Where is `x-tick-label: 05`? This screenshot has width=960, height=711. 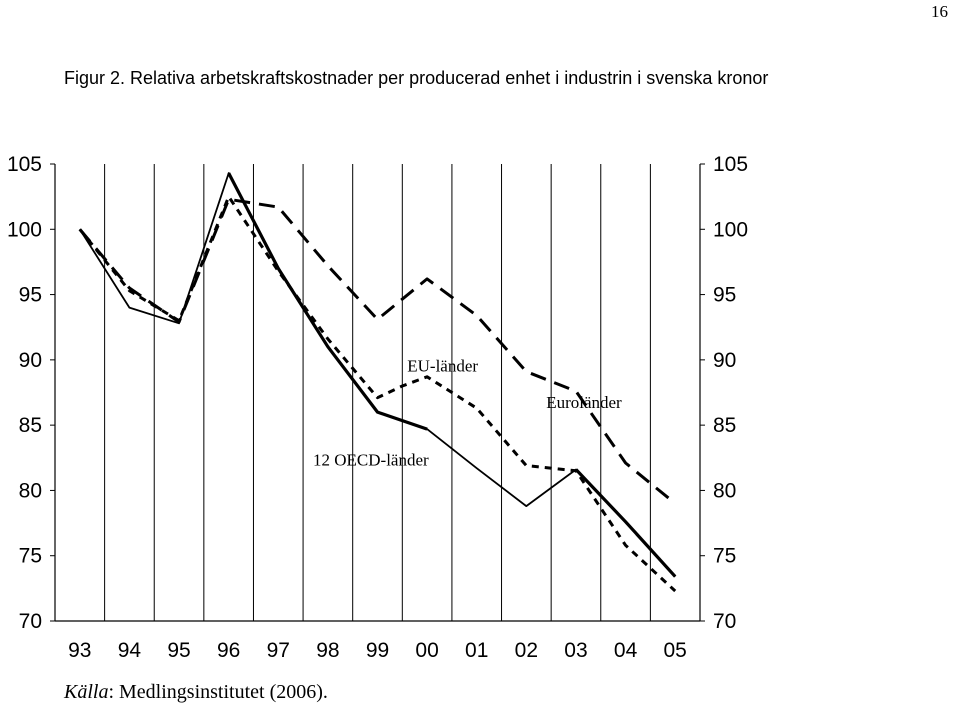 x-tick-label: 05 is located at coordinates (675, 650).